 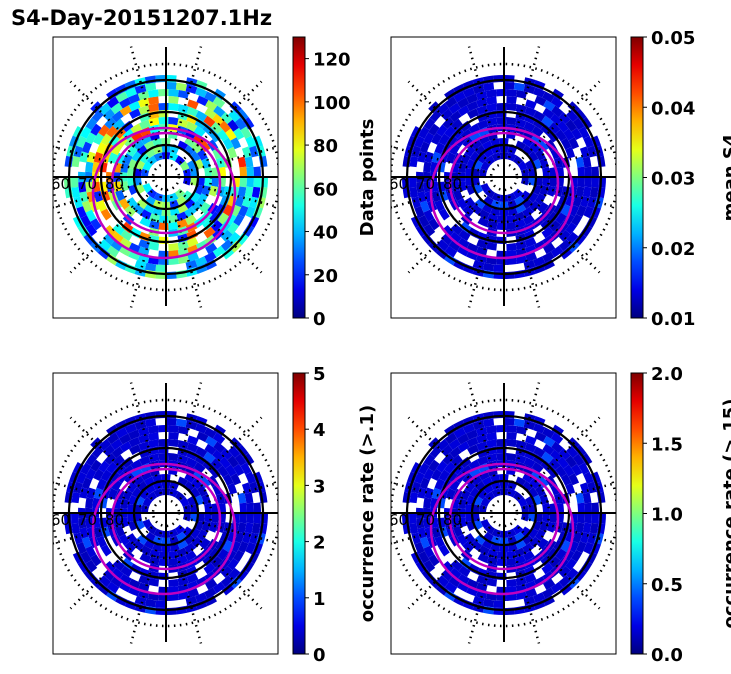 I want to click on figure-title: S4-Day-20151207.1Hz, so click(x=142, y=18).